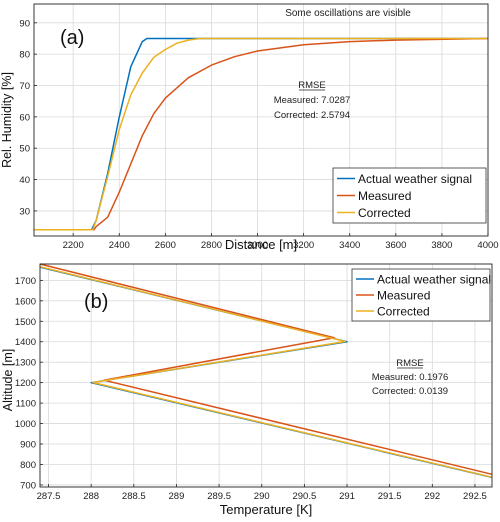 The height and width of the screenshot is (522, 500). What do you see at coordinates (24, 55) in the screenshot?
I see `y-tick-label: 80` at bounding box center [24, 55].